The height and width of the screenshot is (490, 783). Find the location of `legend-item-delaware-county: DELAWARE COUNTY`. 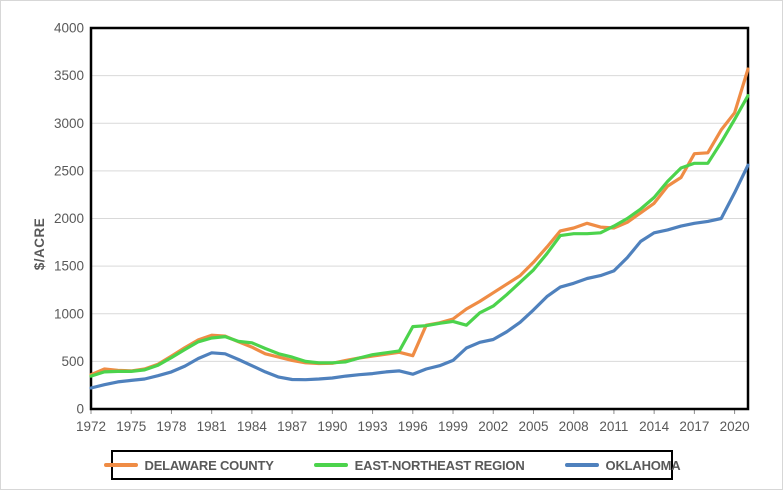

legend-item-delaware-county: DELAWARE COUNTY is located at coordinates (188, 465).